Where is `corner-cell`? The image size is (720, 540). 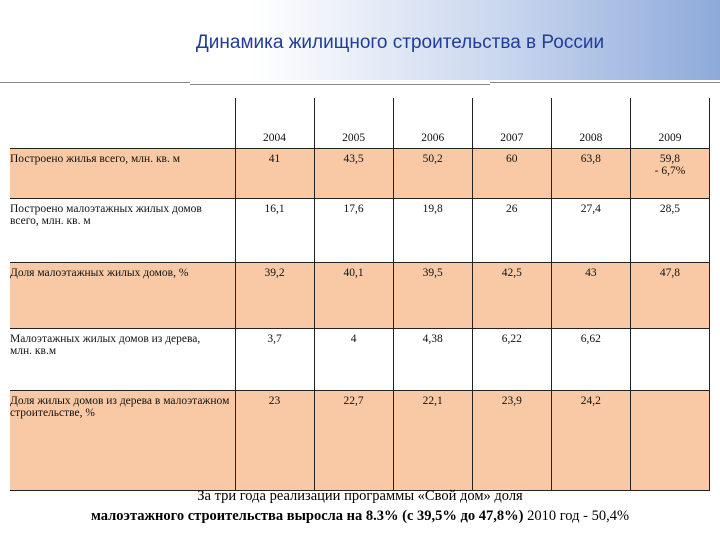
corner-cell is located at coordinates (122, 123).